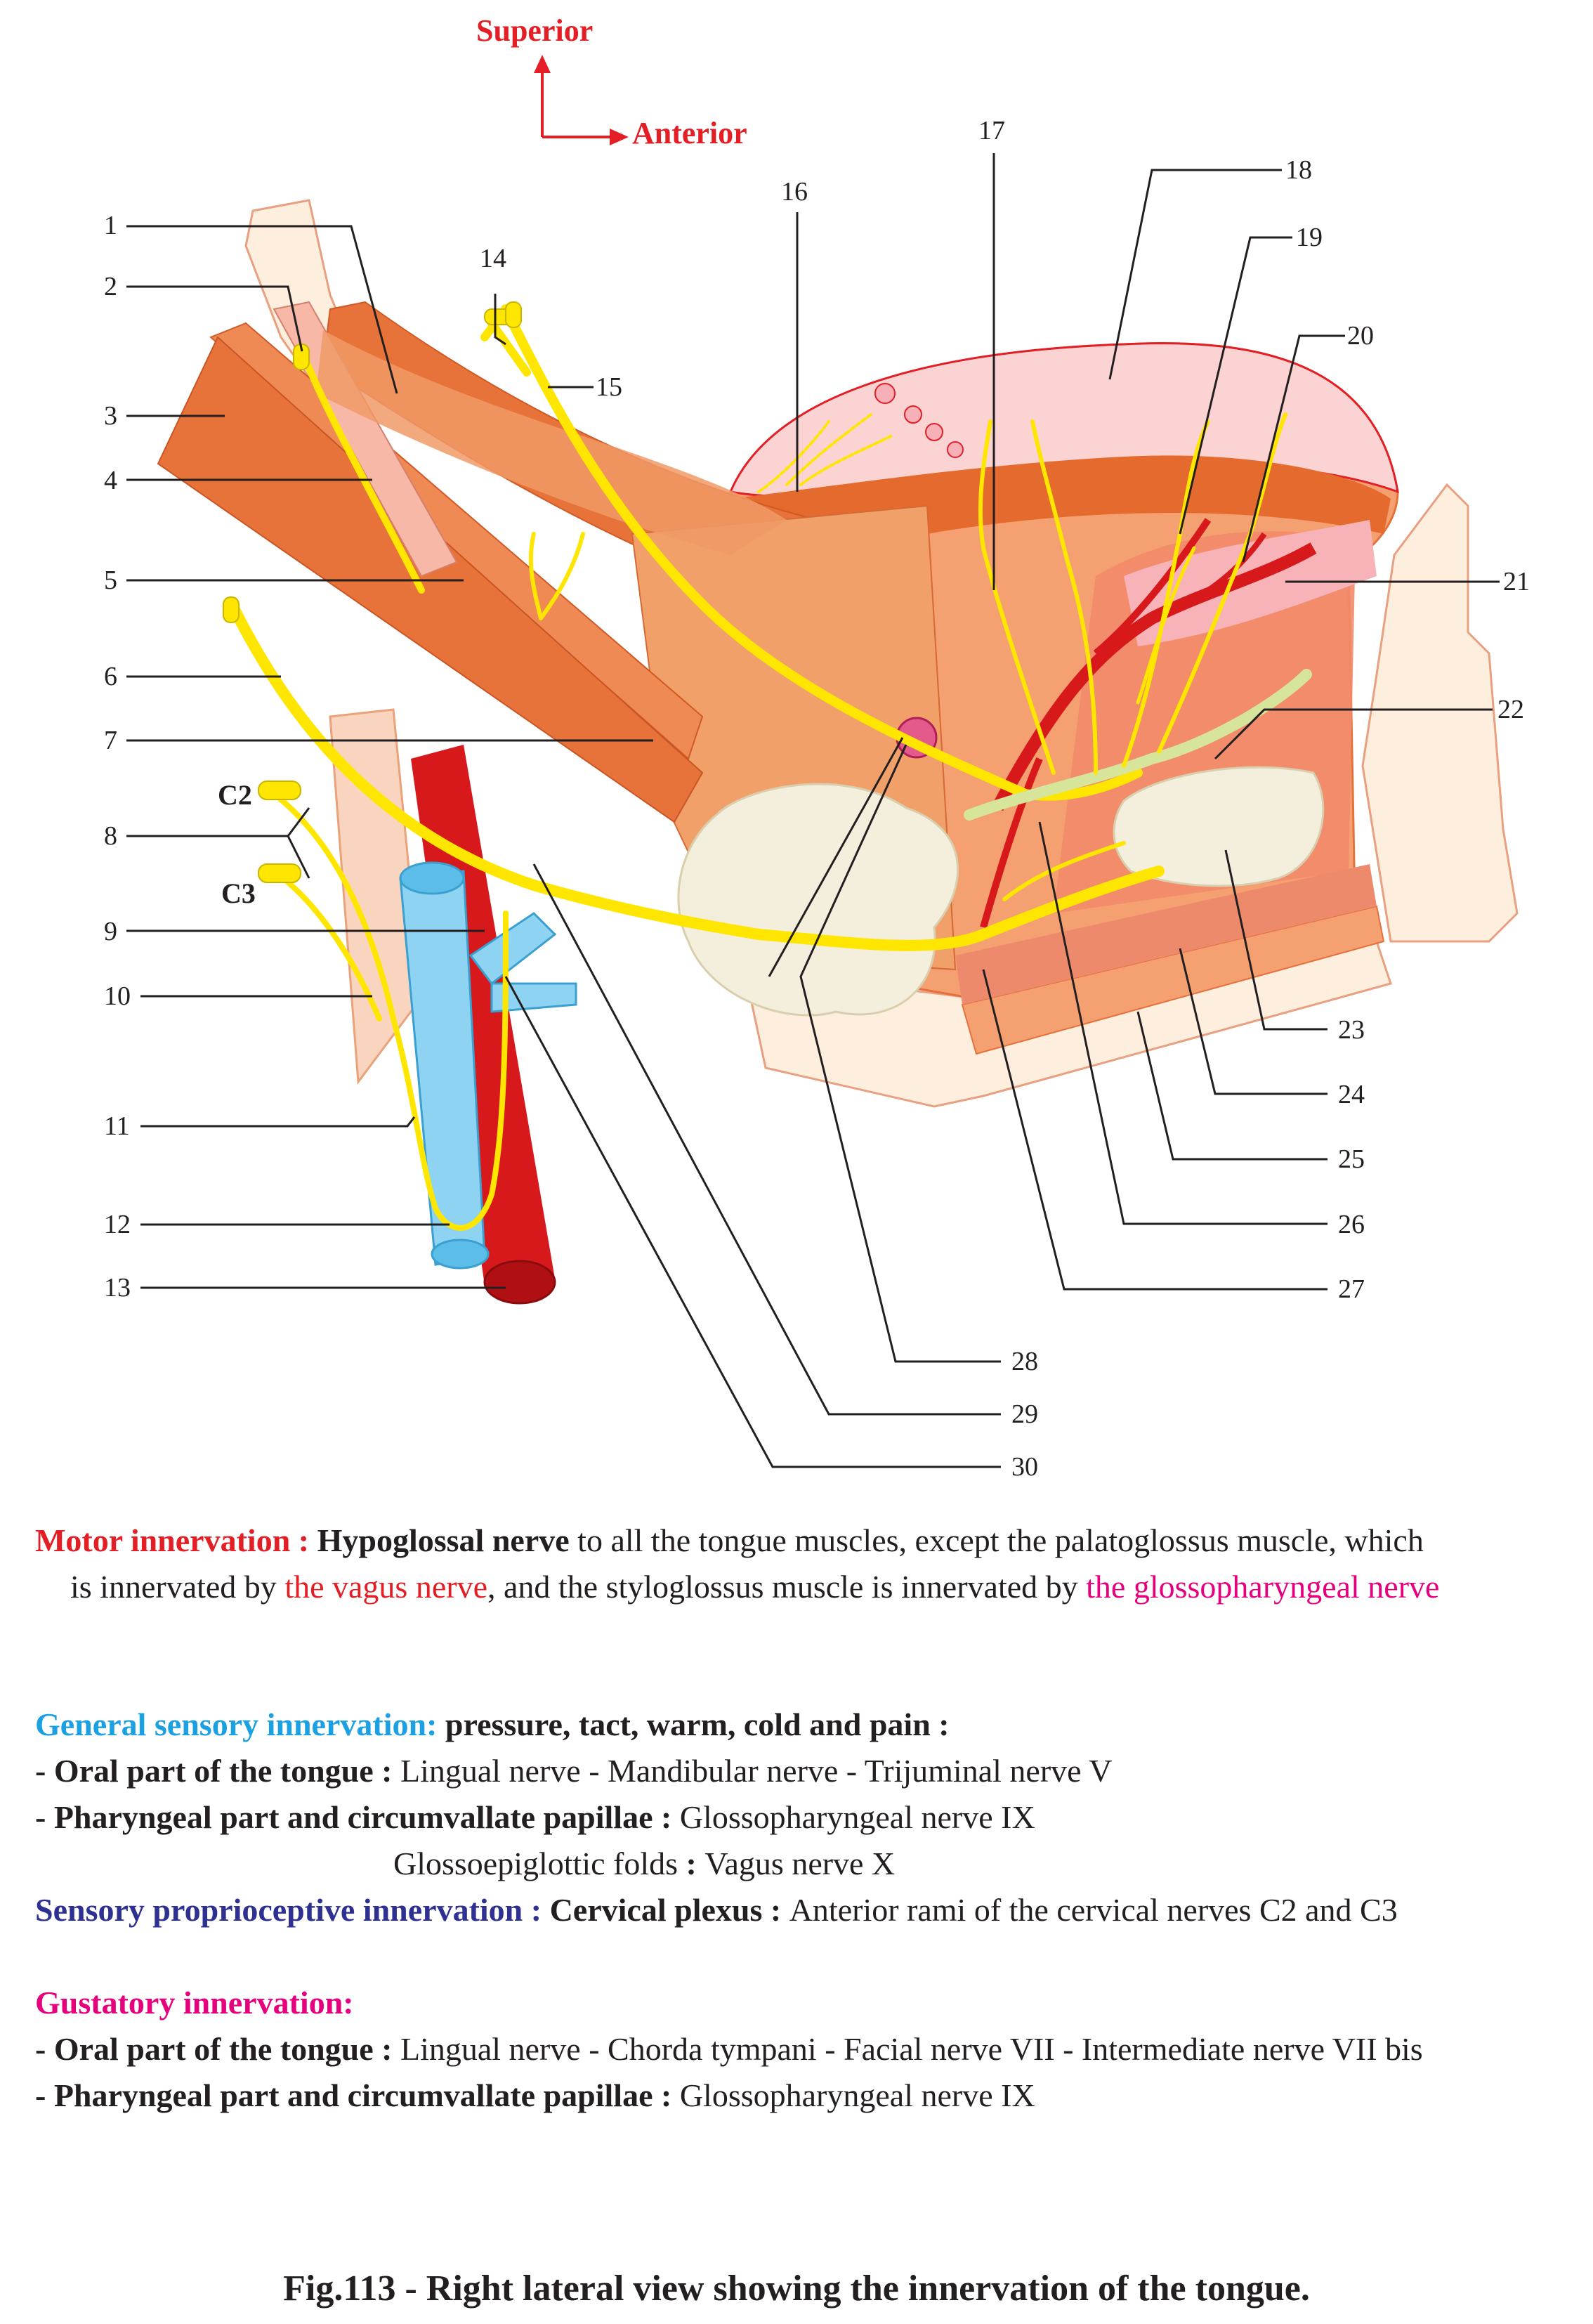  Describe the element at coordinates (1219, 826) in the screenshot. I see `sublingual-gland` at that location.